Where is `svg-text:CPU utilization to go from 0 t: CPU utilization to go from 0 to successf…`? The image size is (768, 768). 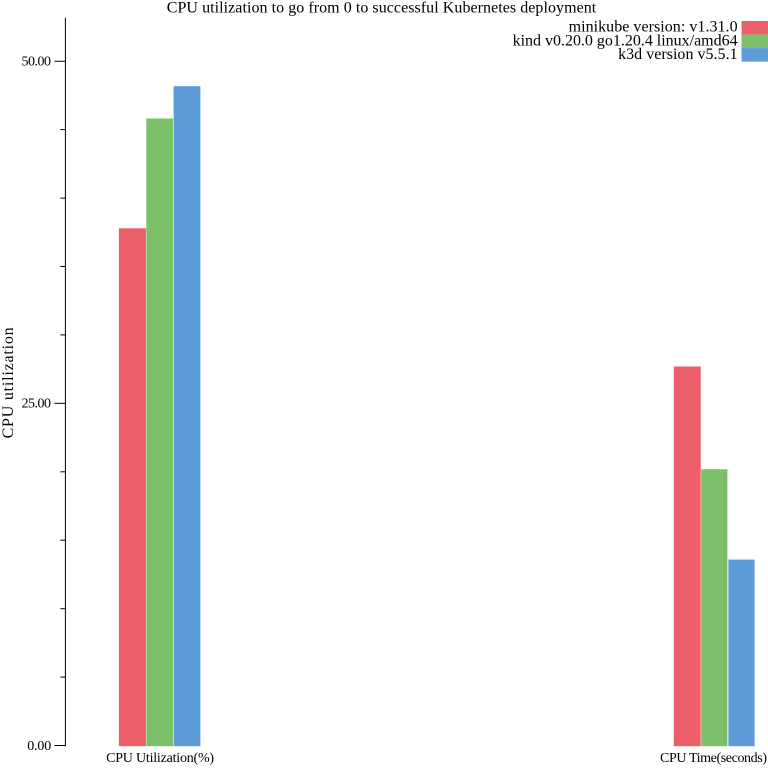 svg-text:CPU utilization to go from 0 t: CPU utilization to go from 0 to successf… is located at coordinates (382, 8).